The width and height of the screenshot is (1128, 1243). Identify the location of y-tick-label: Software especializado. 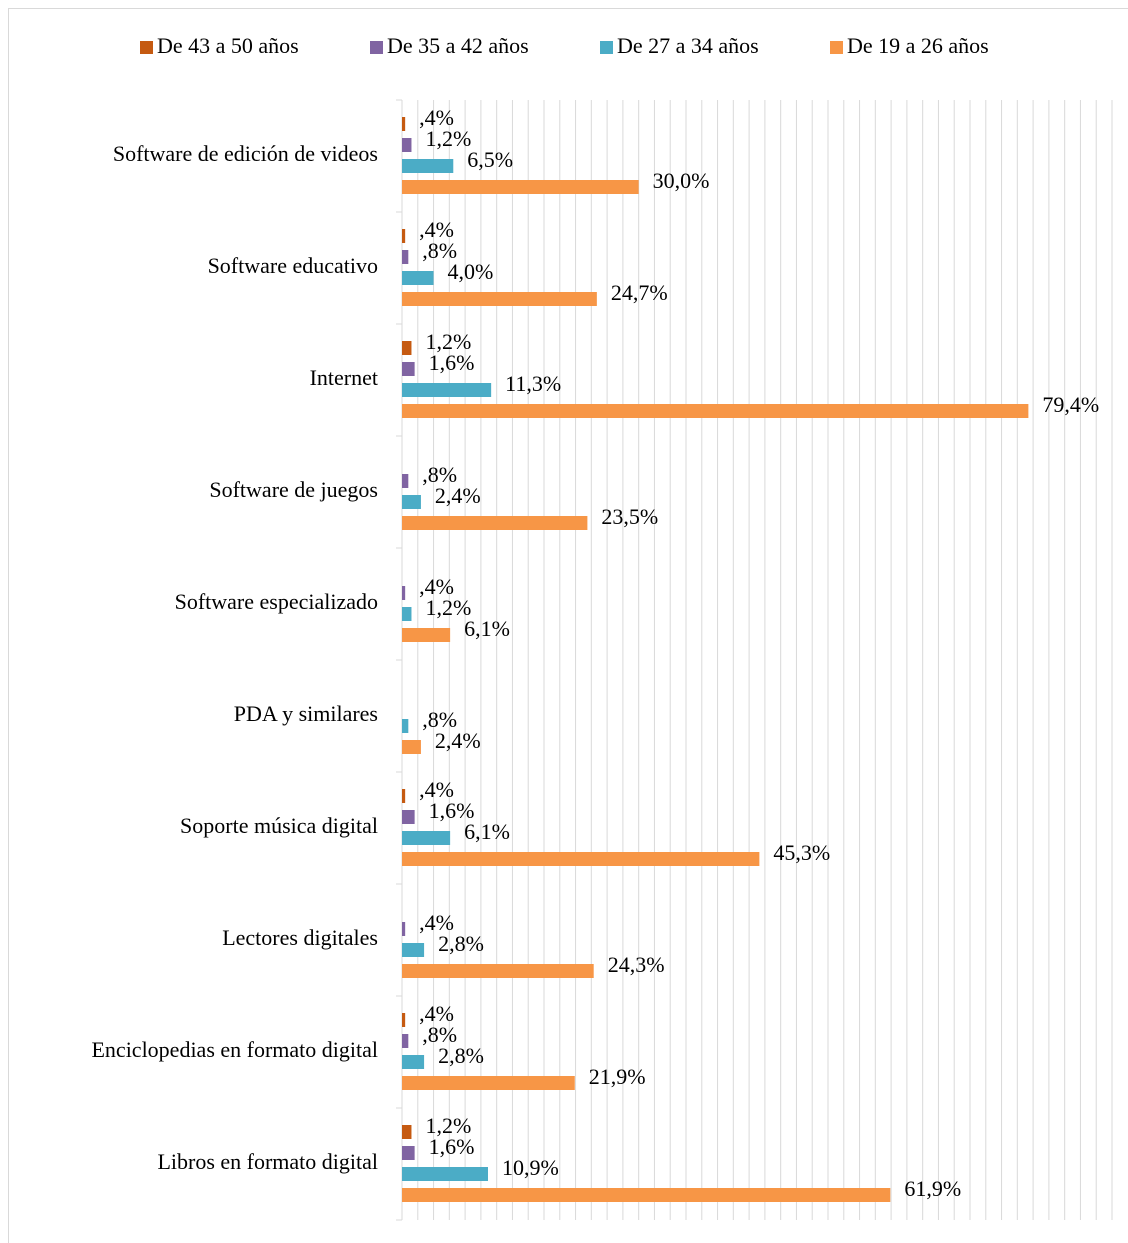
(276, 601).